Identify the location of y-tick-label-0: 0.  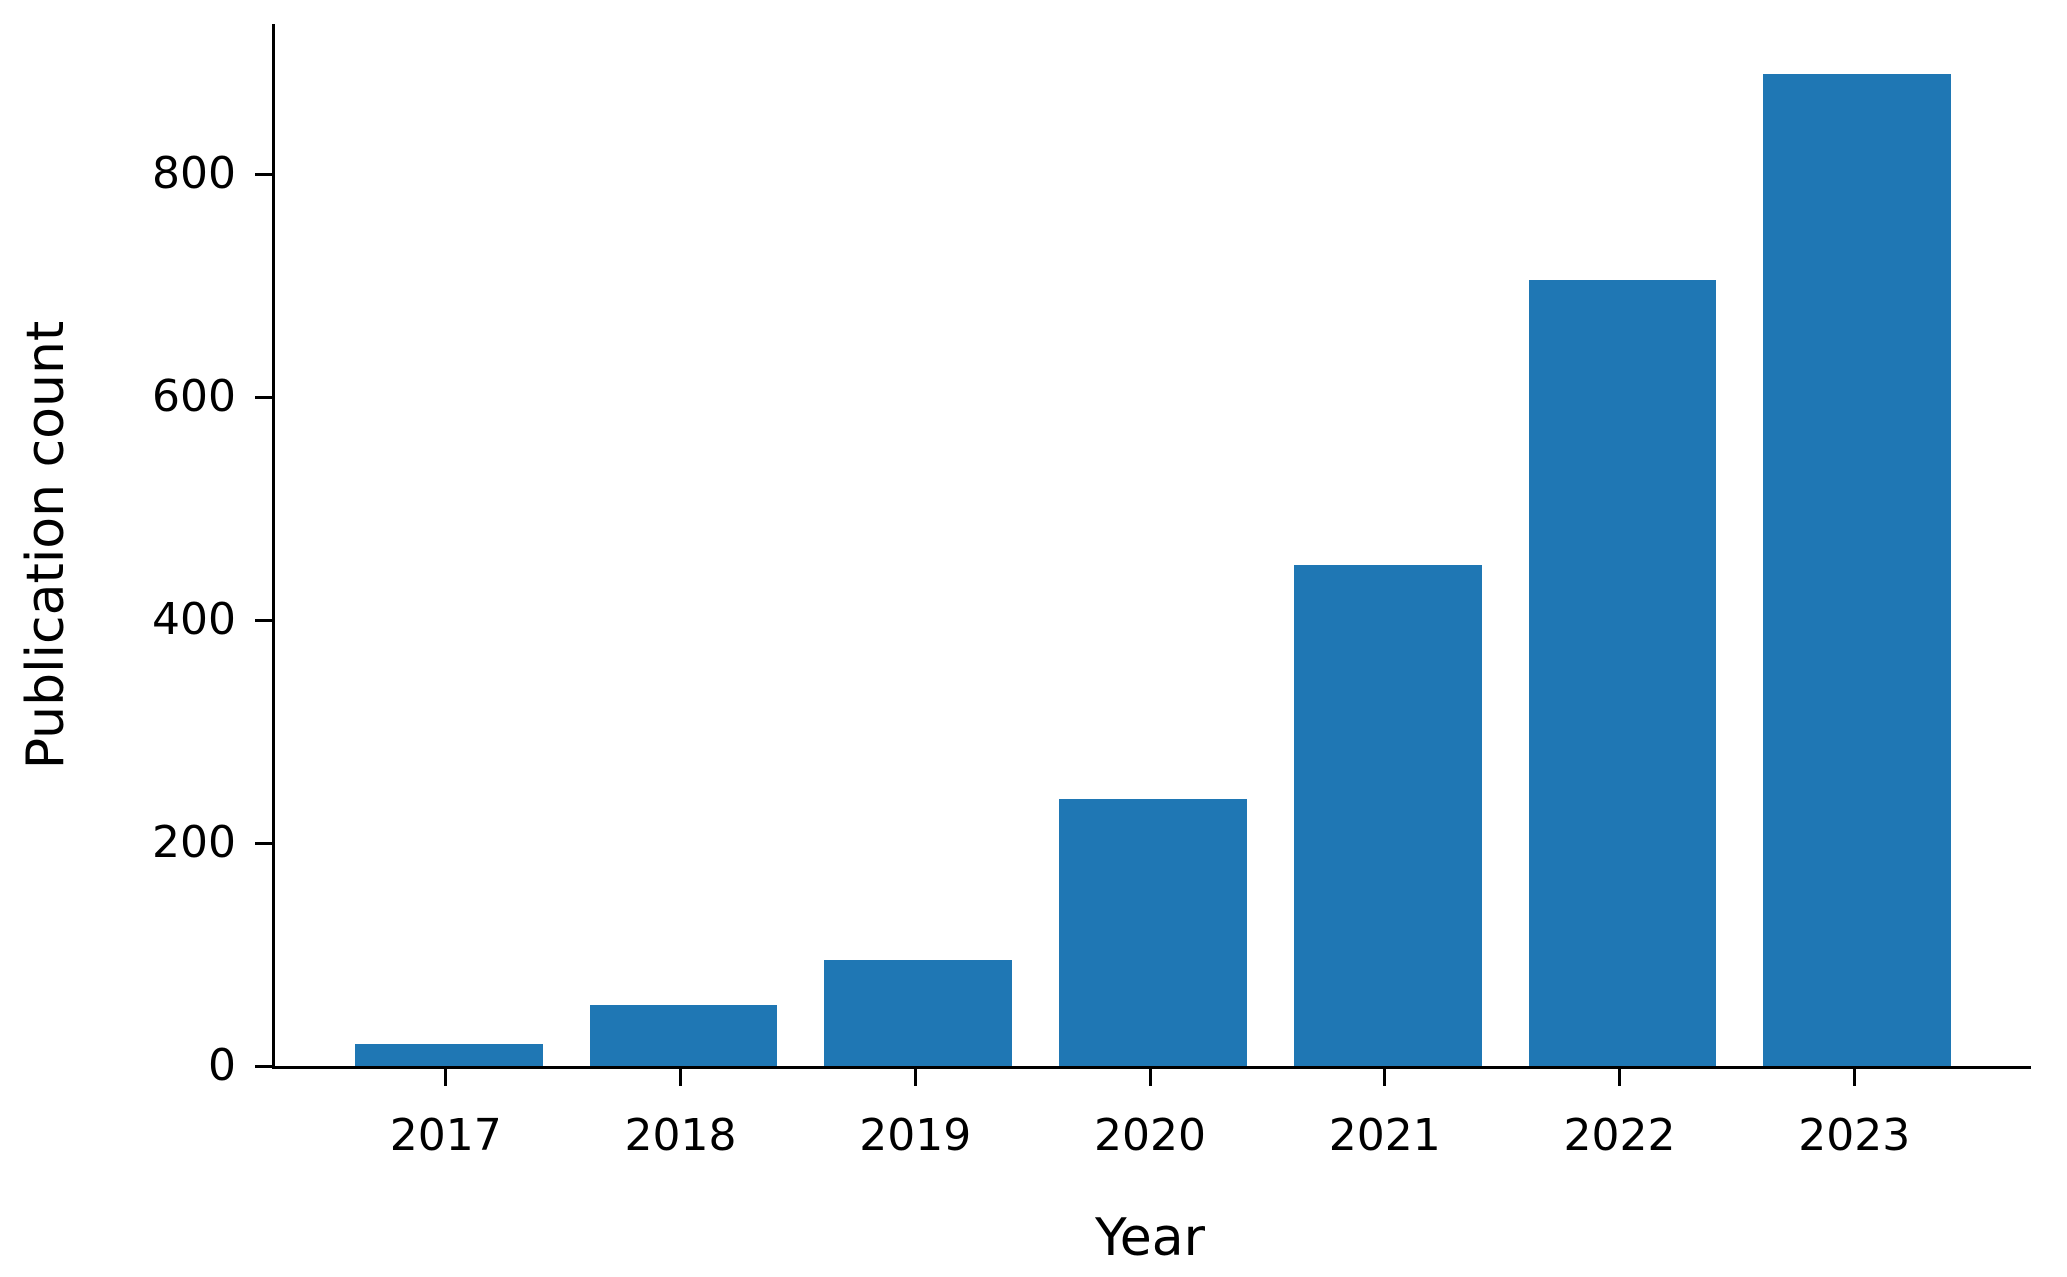
(222, 1065).